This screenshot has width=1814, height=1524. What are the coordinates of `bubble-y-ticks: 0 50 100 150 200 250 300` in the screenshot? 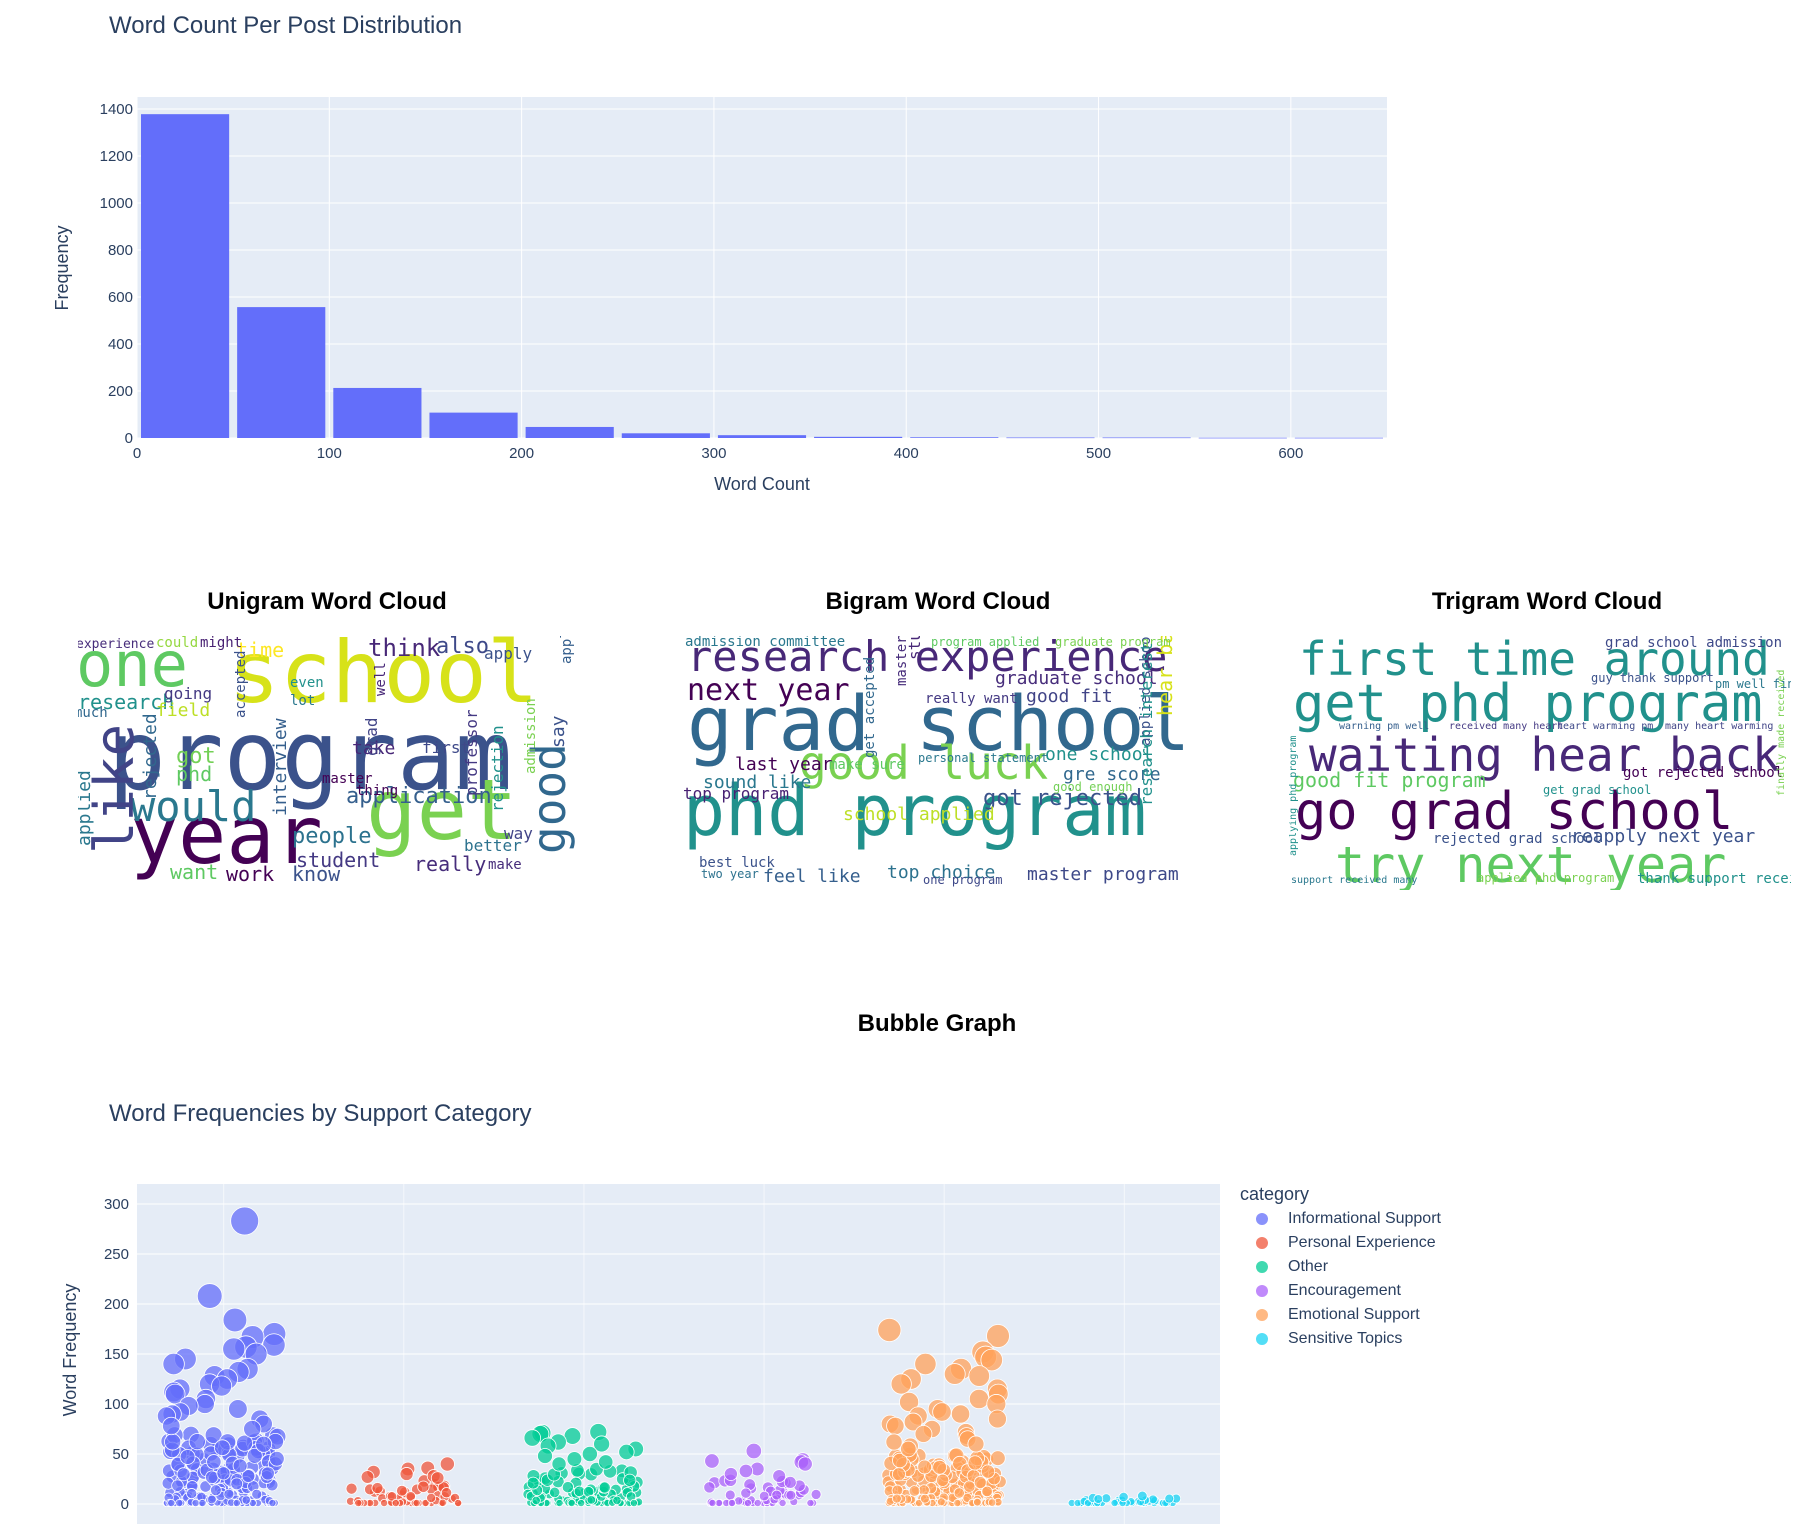 It's located at (116, 1354).